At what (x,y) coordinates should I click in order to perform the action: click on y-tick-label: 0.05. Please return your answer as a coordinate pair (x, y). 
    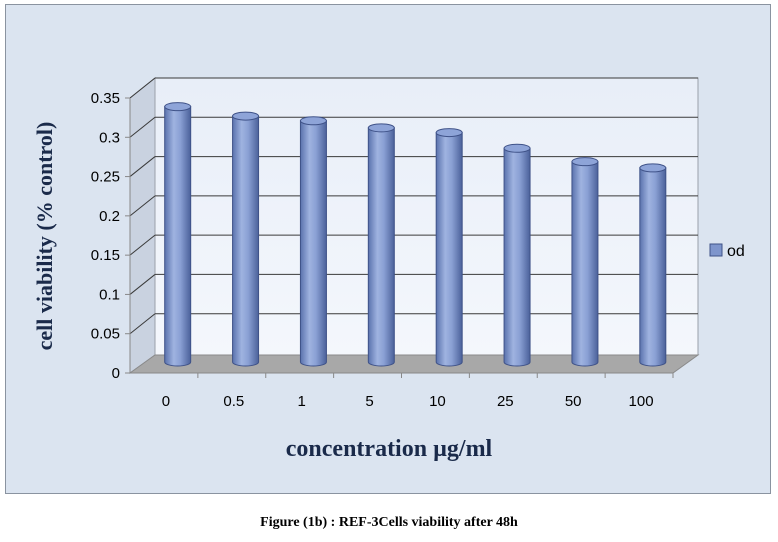
    Looking at the image, I should click on (105, 334).